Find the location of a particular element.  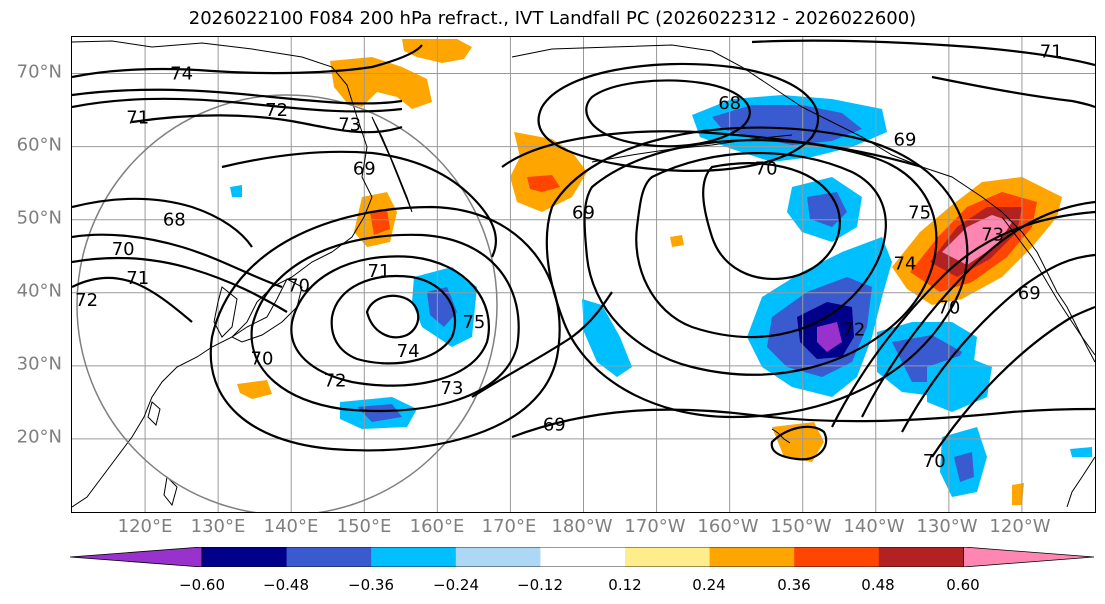

colorbar is located at coordinates (582, 557).